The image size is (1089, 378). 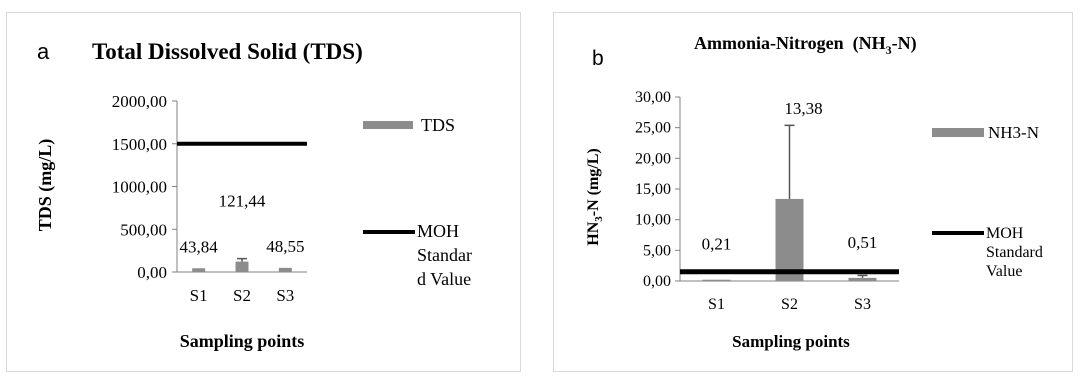 What do you see at coordinates (653, 158) in the screenshot?
I see `y-tick-label: 20,00` at bounding box center [653, 158].